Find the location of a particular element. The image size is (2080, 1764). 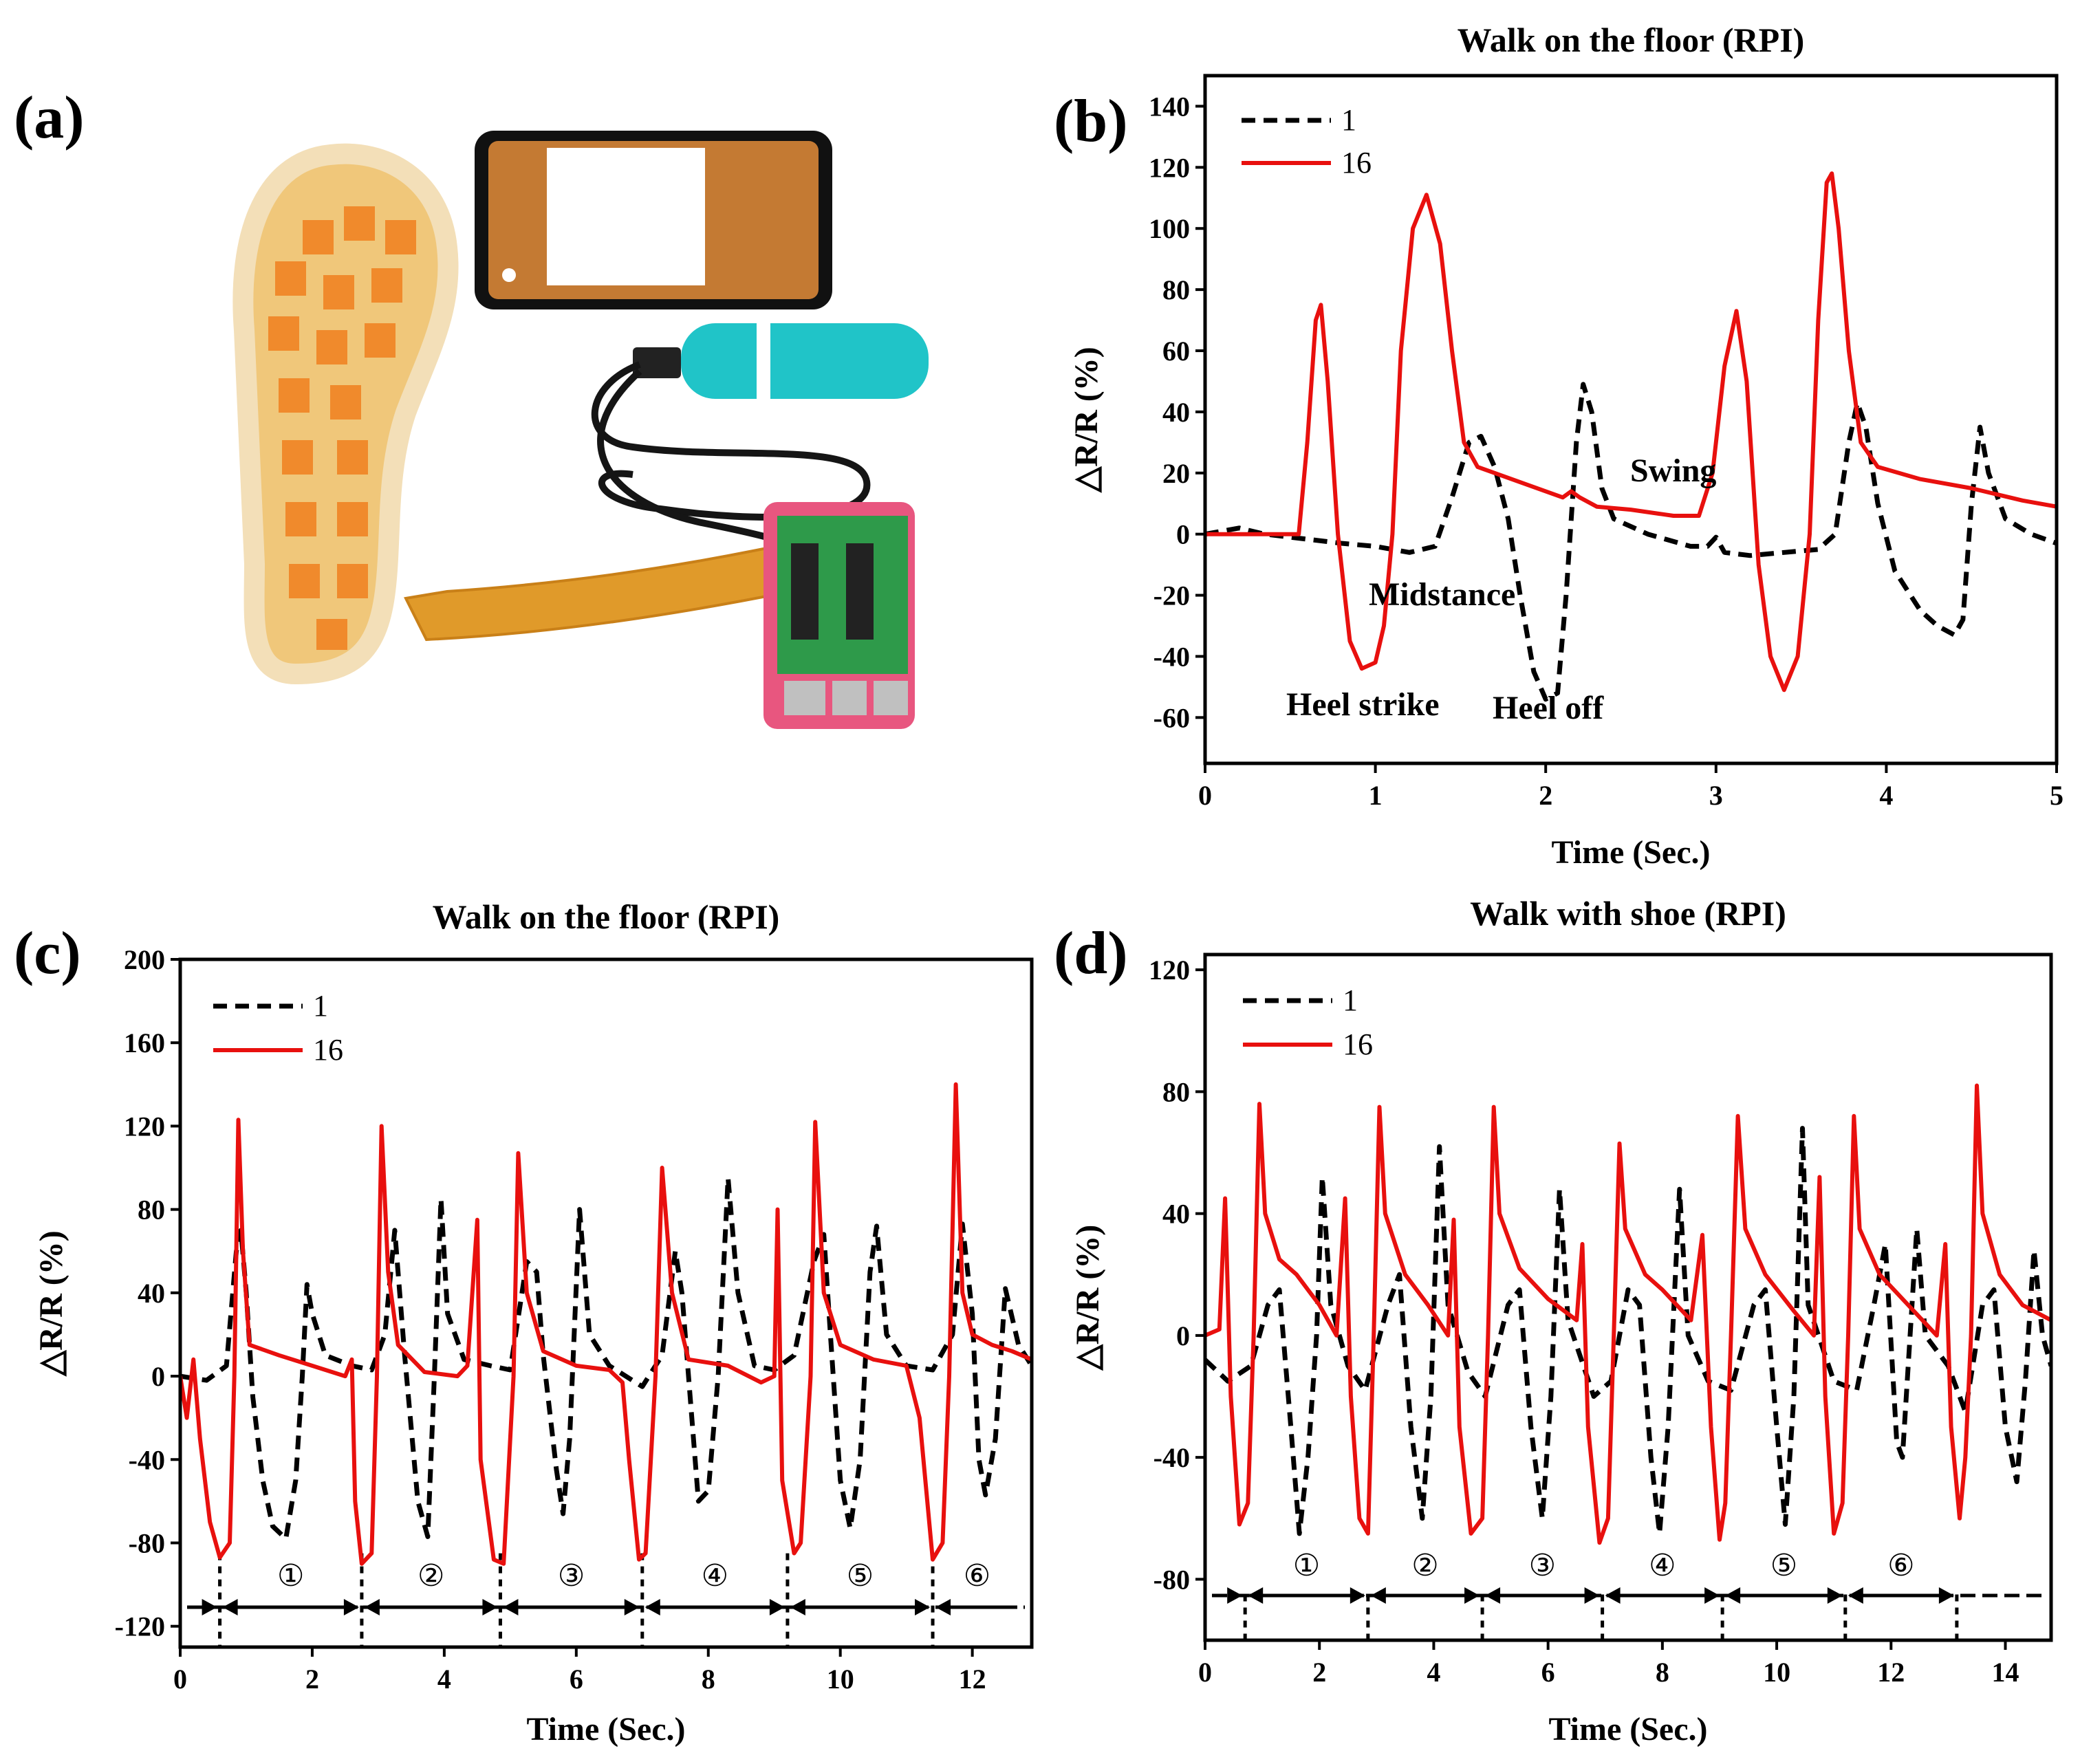

y-tick-label: -120 is located at coordinates (140, 1626).